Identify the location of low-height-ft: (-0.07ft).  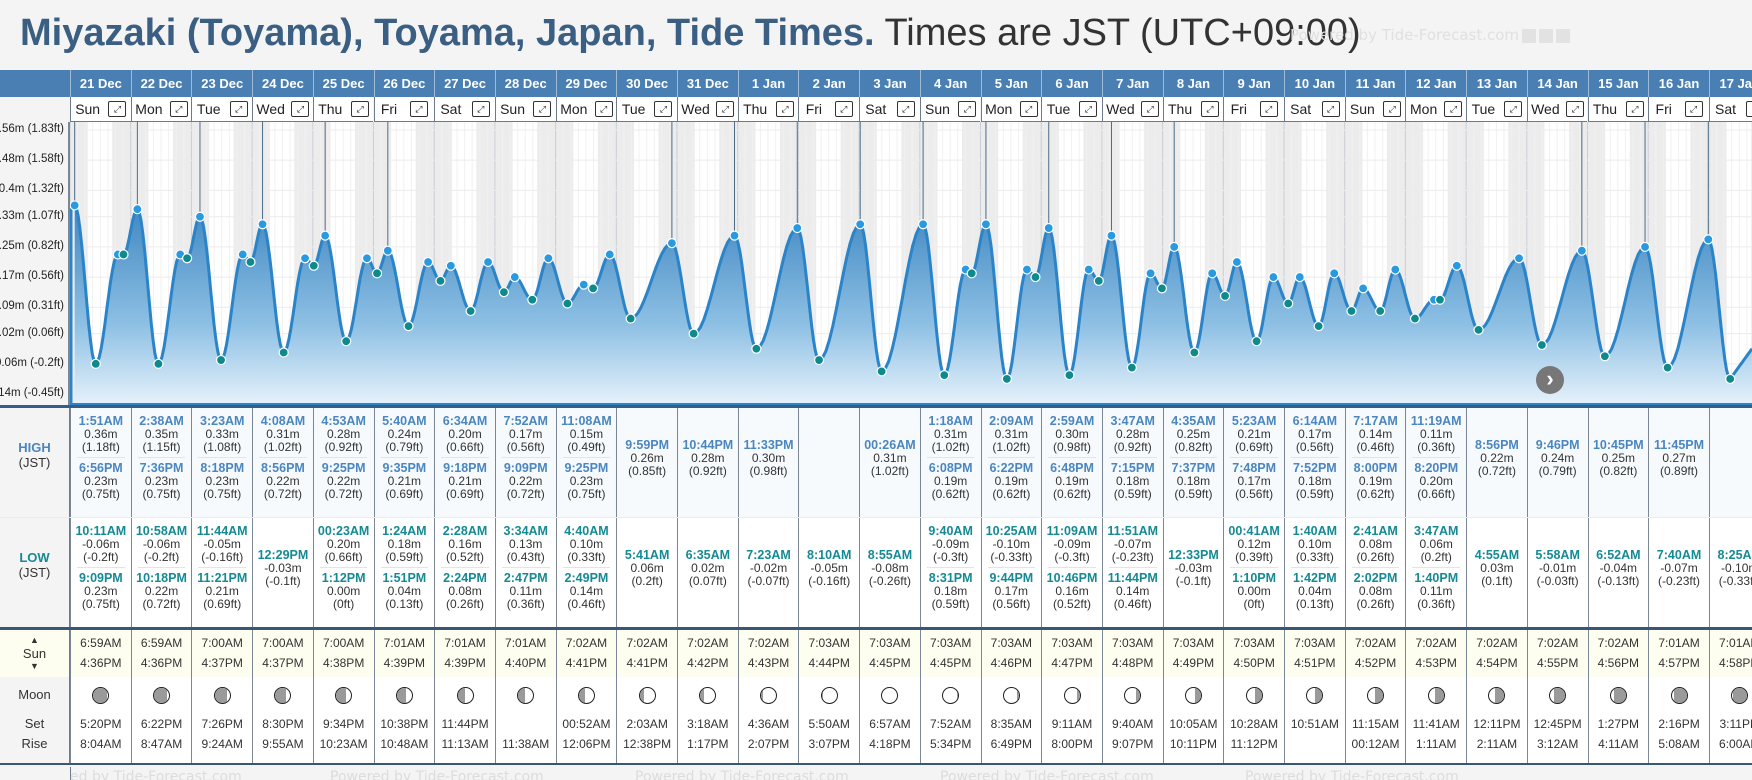
(768, 581).